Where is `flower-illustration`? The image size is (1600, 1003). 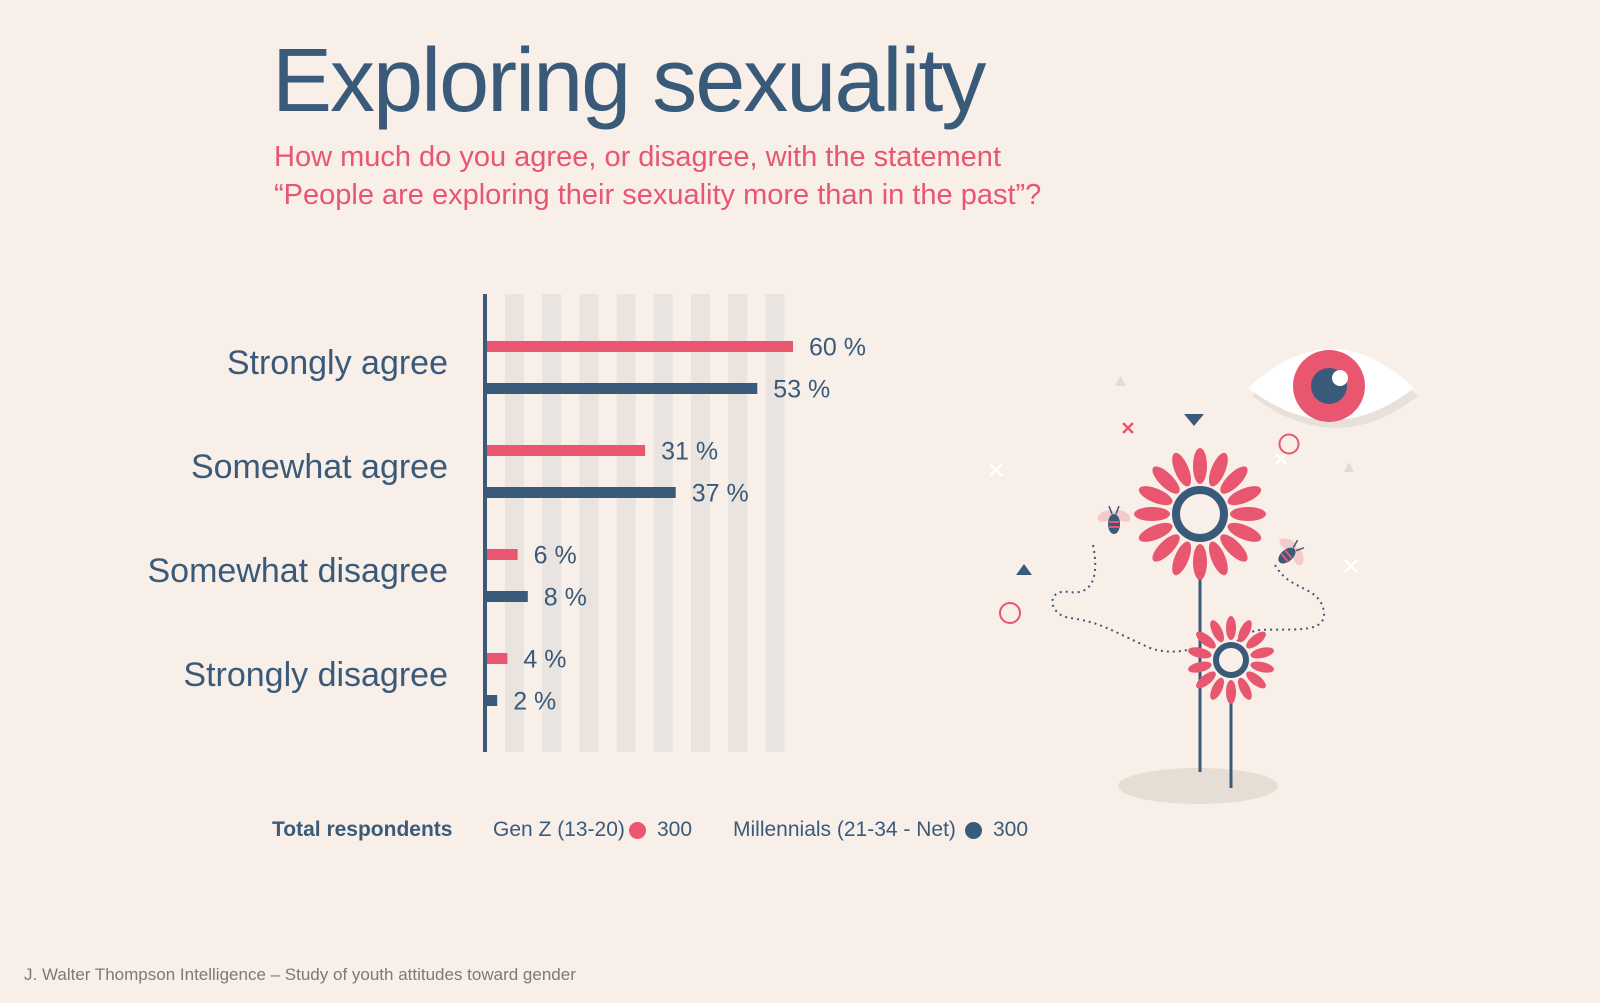 flower-illustration is located at coordinates (1204, 576).